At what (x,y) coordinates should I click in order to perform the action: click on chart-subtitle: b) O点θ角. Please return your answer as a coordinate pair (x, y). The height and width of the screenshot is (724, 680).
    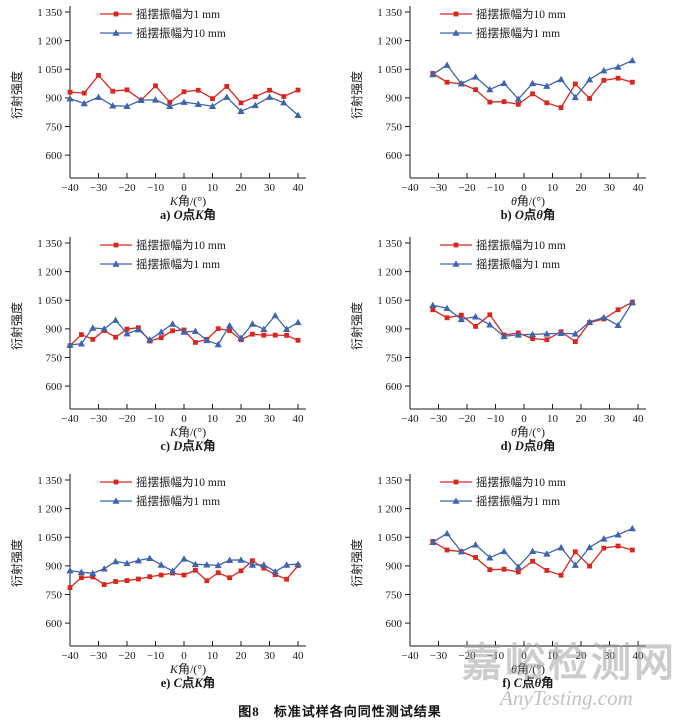
    Looking at the image, I should click on (528, 214).